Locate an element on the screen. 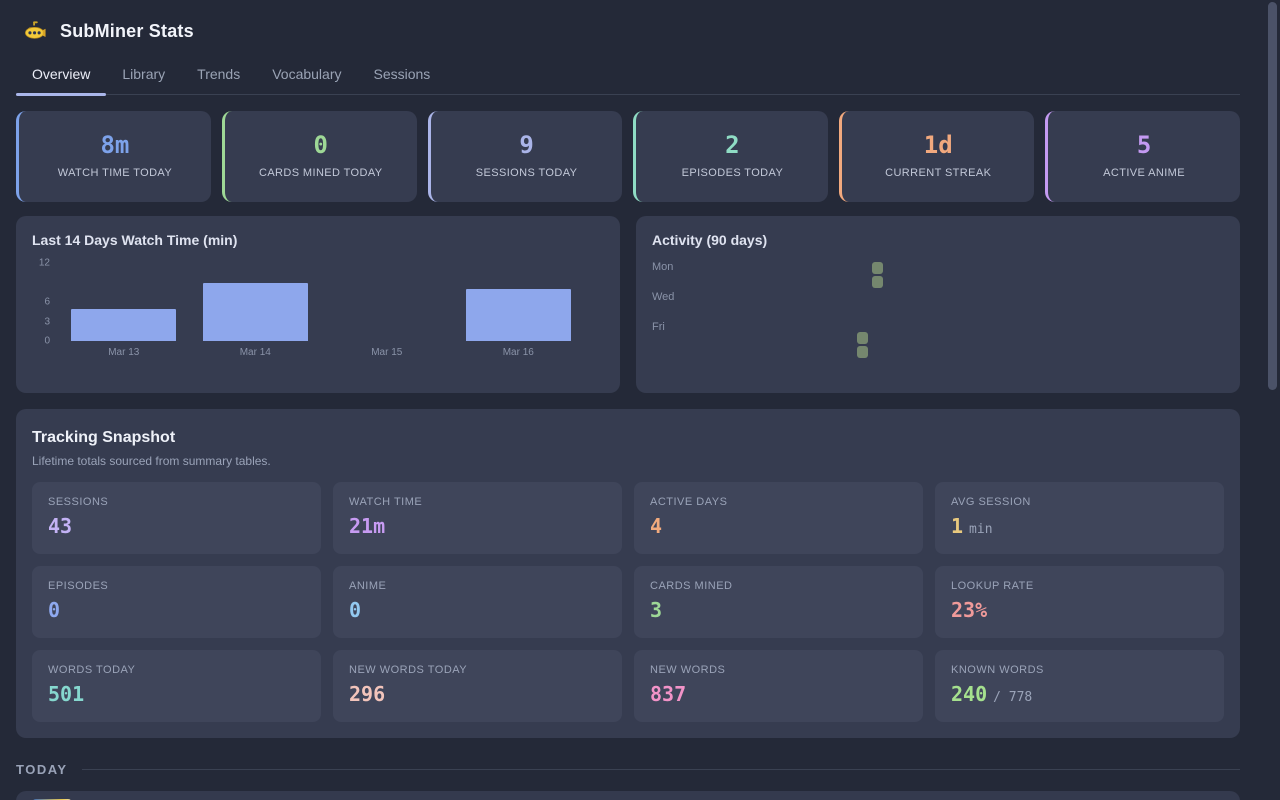  tab-overview: Overview is located at coordinates (61, 78).